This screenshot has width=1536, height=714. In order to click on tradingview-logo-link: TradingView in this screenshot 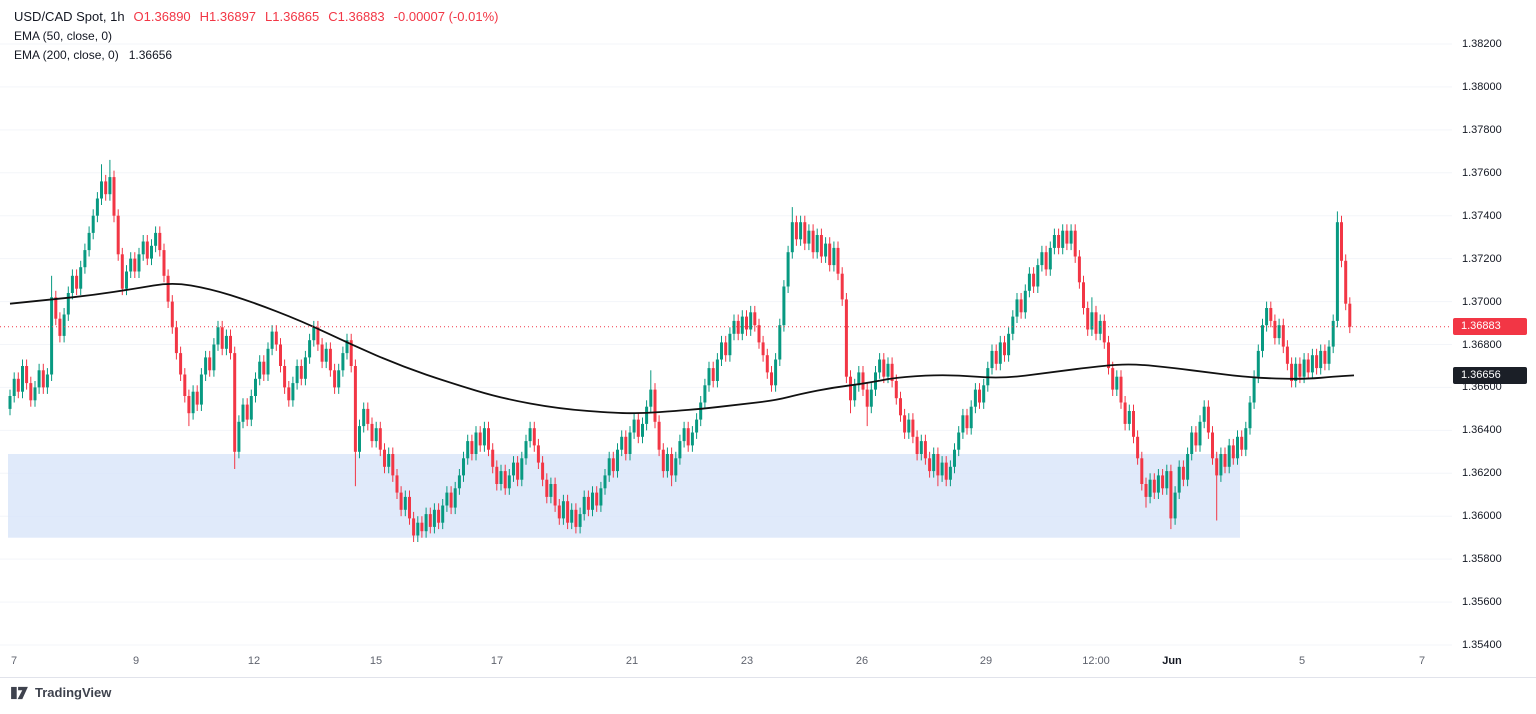, I will do `click(60, 692)`.